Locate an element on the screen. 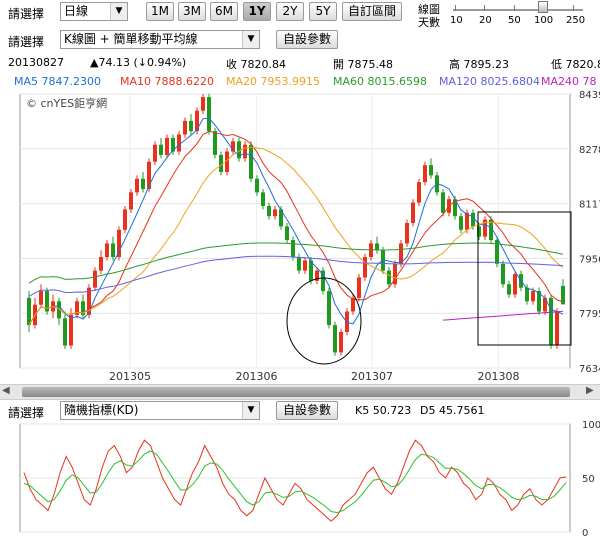 Image resolution: width=600 pixels, height=544 pixels. watermark: © cnYES鉅亨網 is located at coordinates (66, 103).